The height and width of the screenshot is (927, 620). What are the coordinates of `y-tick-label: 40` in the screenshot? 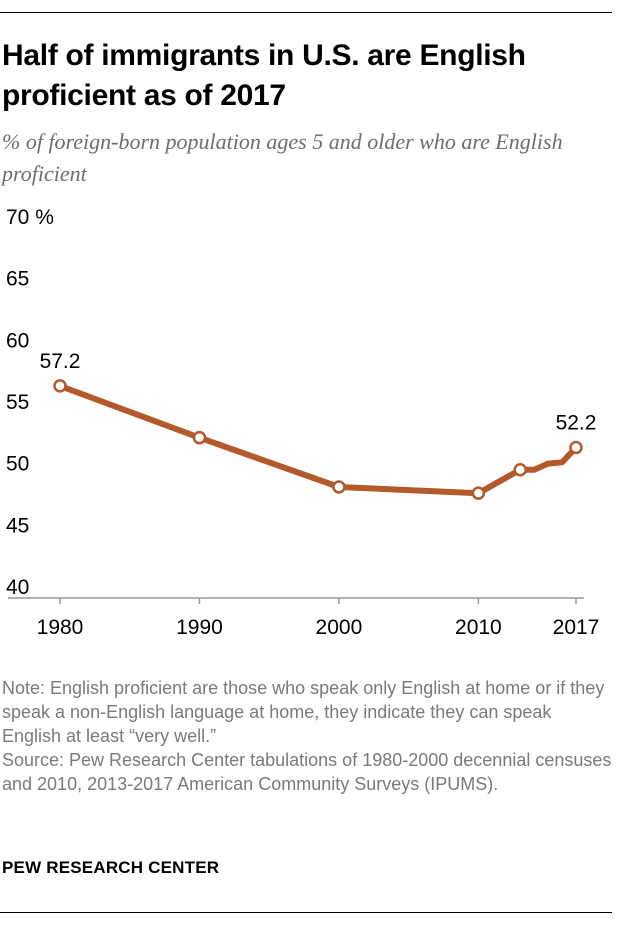 It's located at (17, 587).